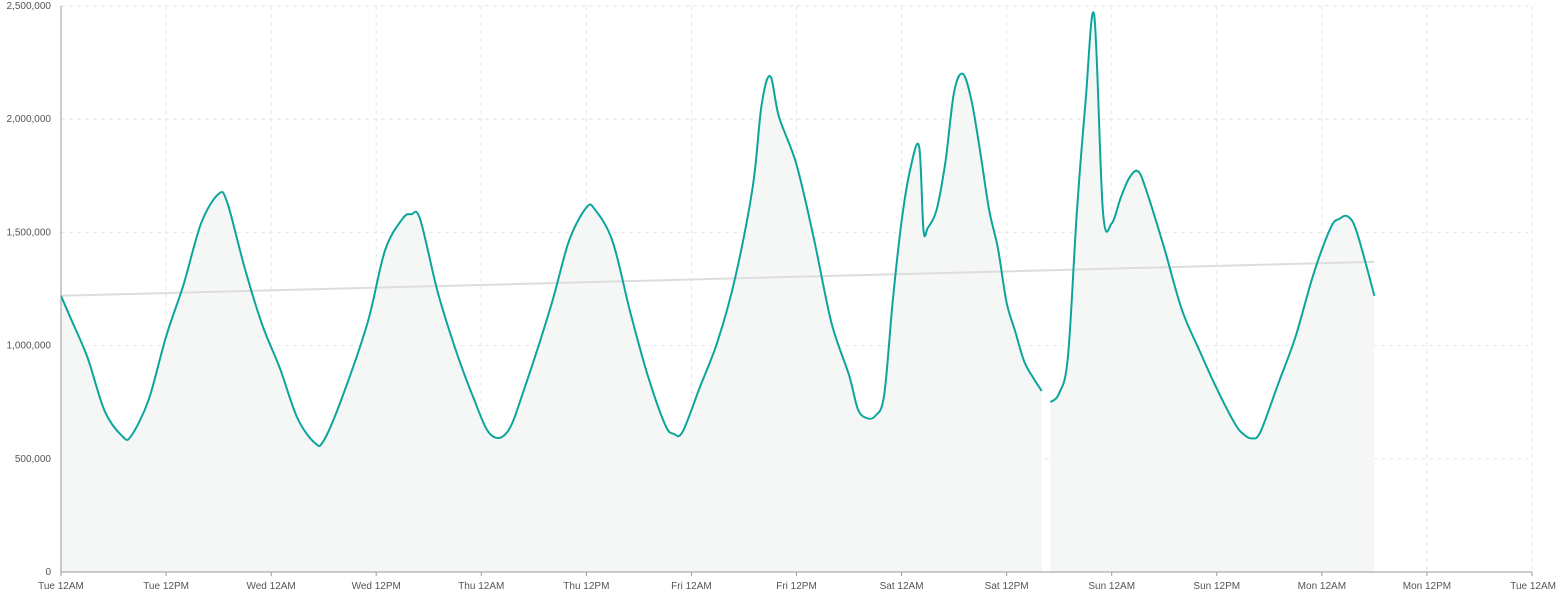 The image size is (1558, 600). I want to click on x-tick-label: Sat 12PM, so click(1007, 586).